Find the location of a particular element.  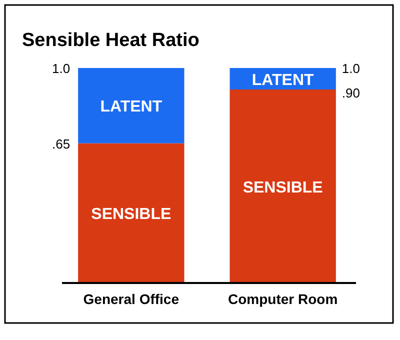

x-tick-label: Computer Room is located at coordinates (283, 299).